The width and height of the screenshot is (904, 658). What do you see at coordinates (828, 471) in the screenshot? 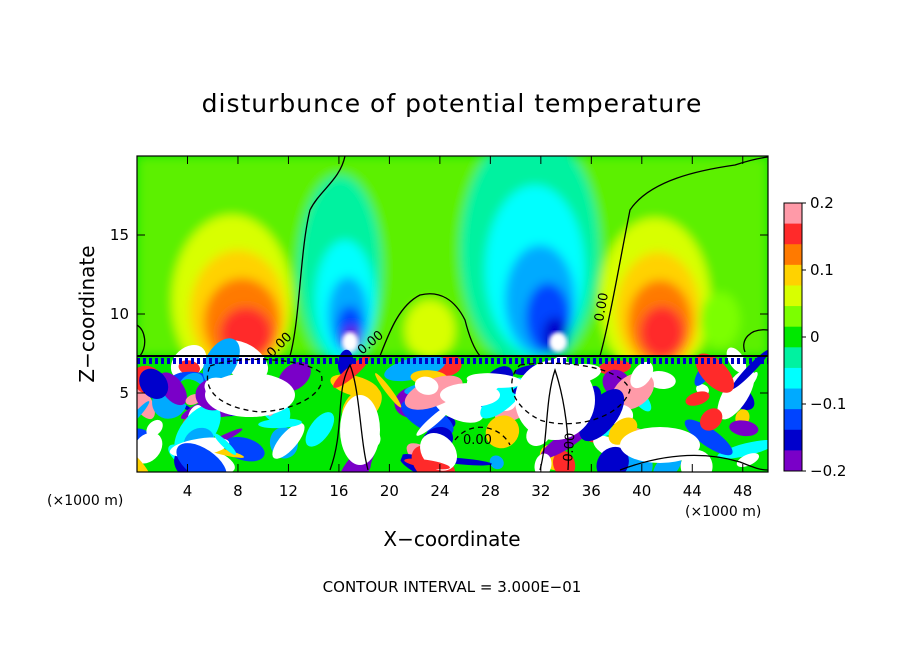
I see `colorbar-tick-label: −0.2` at bounding box center [828, 471].